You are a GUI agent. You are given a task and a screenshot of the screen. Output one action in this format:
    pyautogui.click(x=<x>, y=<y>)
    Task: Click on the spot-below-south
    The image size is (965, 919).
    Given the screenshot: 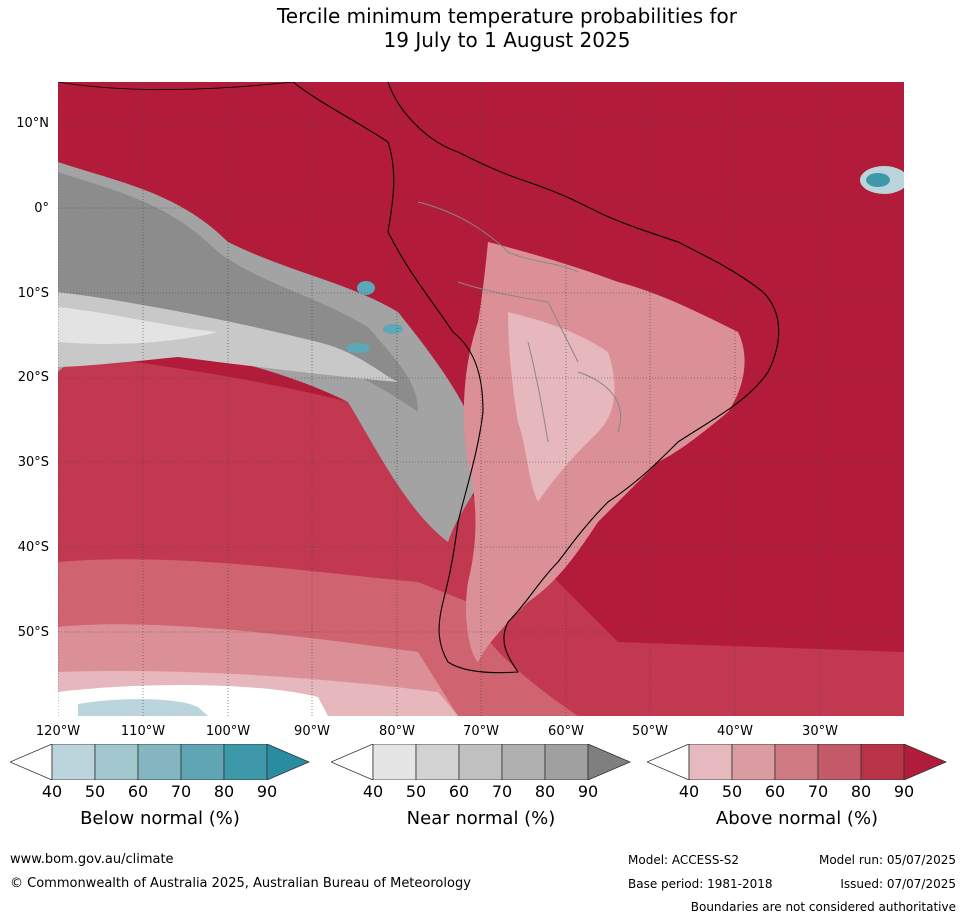 What is the action you would take?
    pyautogui.click(x=143, y=707)
    